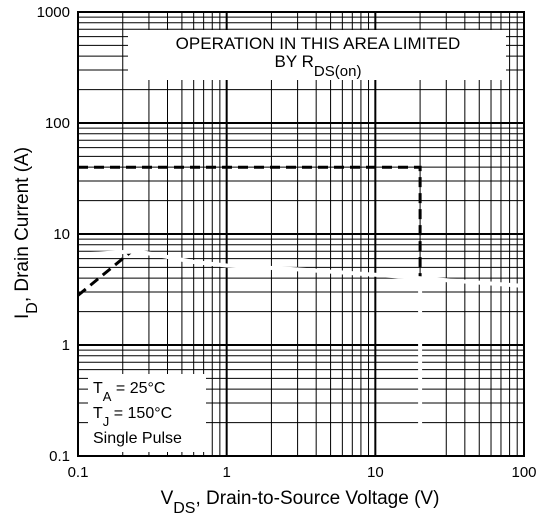 The width and height of the screenshot is (549, 518). What do you see at coordinates (61, 234) in the screenshot?
I see `y-tick-label: 10` at bounding box center [61, 234].